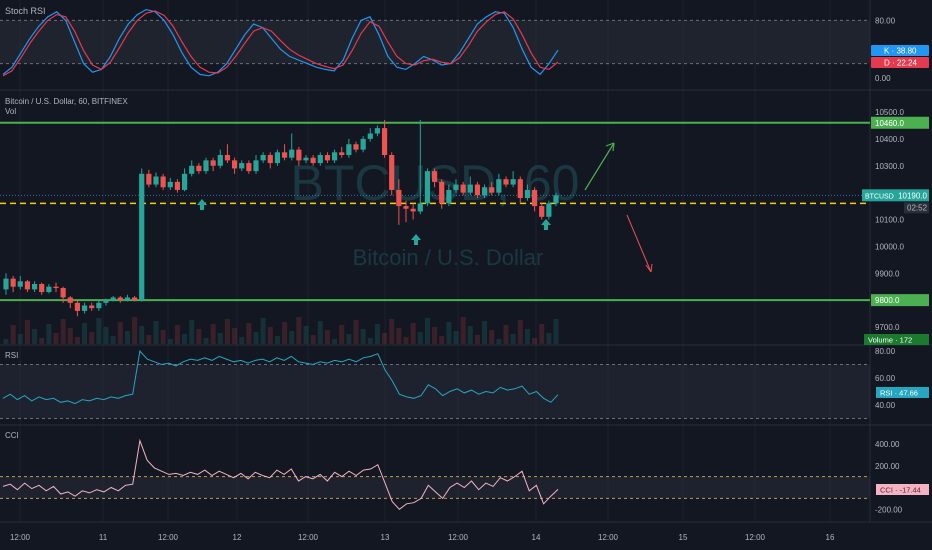 The image size is (932, 550). I want to click on stoch-tick-label: 0.00, so click(883, 78).